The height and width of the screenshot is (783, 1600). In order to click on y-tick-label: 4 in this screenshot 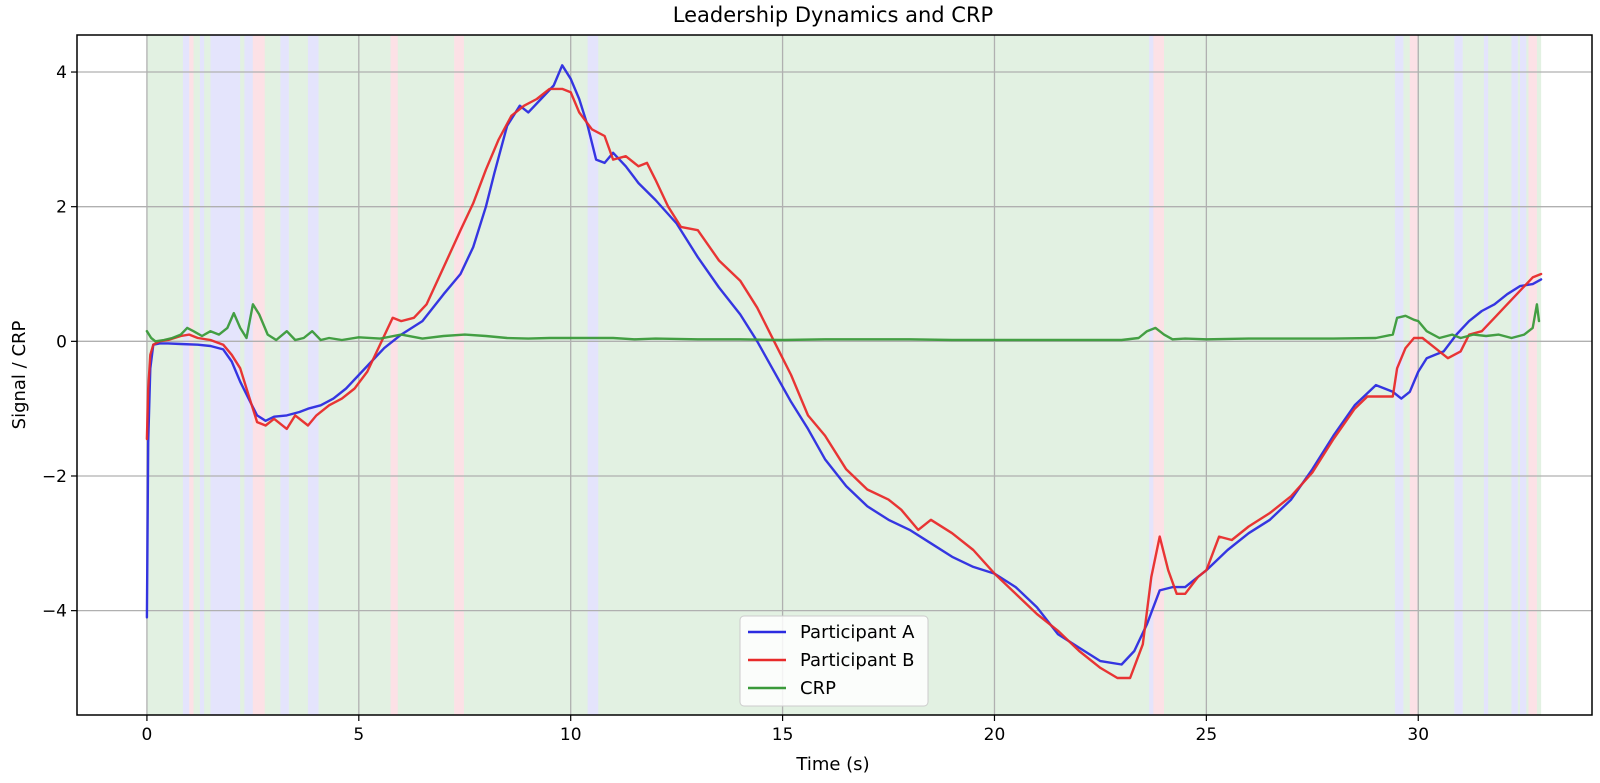, I will do `click(61, 73)`.